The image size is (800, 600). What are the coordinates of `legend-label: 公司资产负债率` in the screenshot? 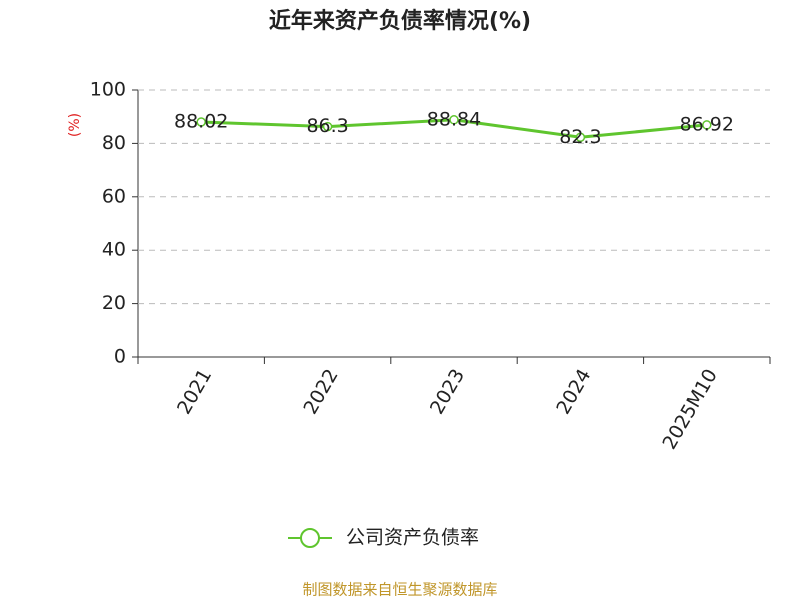 It's located at (412, 538).